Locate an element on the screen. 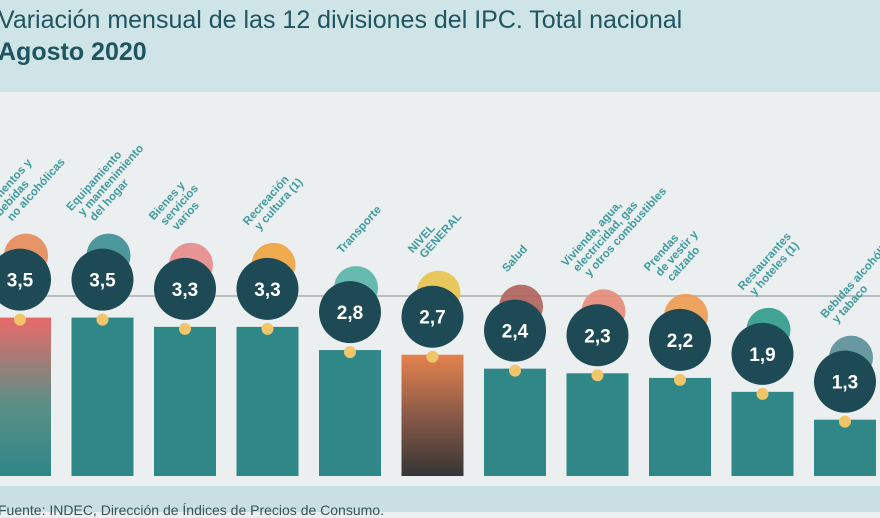  value-label: 2,7 is located at coordinates (432, 318).